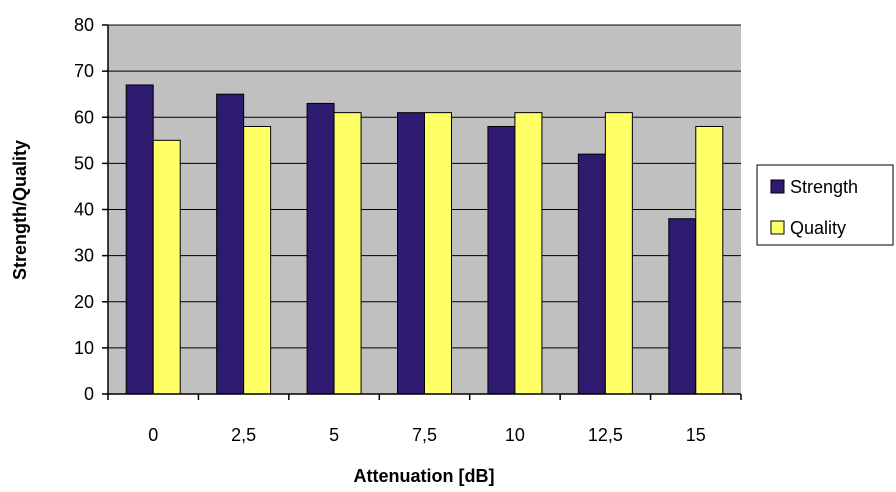  Describe the element at coordinates (153, 435) in the screenshot. I see `x-tick-label: 0` at that location.